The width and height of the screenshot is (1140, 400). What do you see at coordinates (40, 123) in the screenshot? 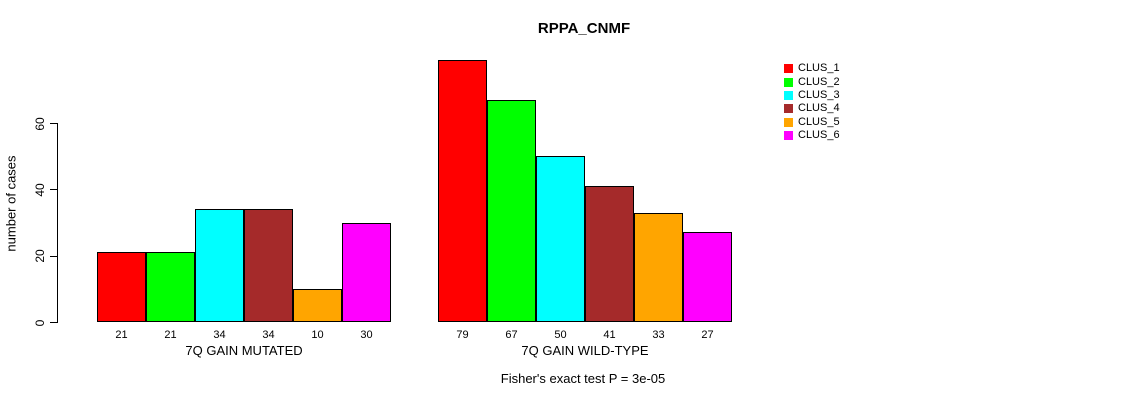
I see `y-axis-tick-label: 60` at bounding box center [40, 123].